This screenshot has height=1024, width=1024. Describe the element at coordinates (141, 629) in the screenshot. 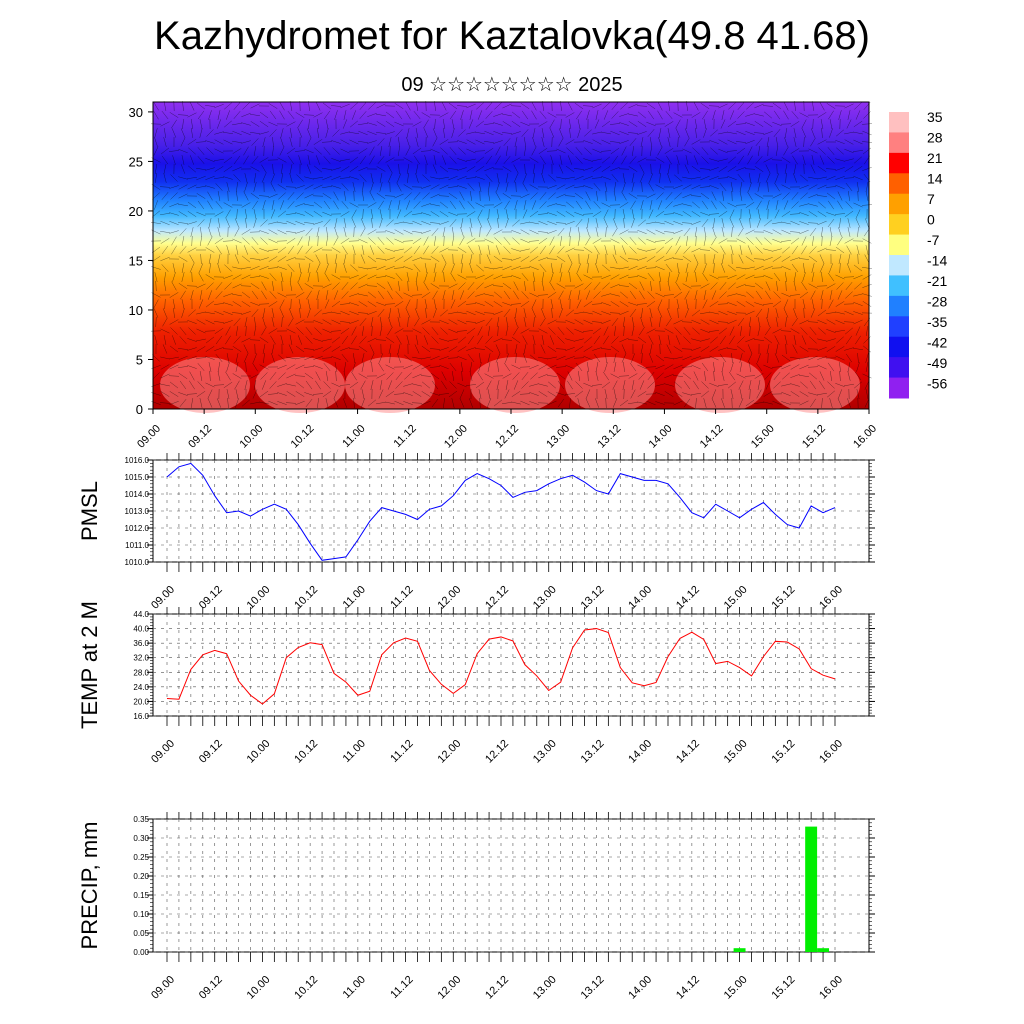

I see `y-tick-label: 40.0` at that location.